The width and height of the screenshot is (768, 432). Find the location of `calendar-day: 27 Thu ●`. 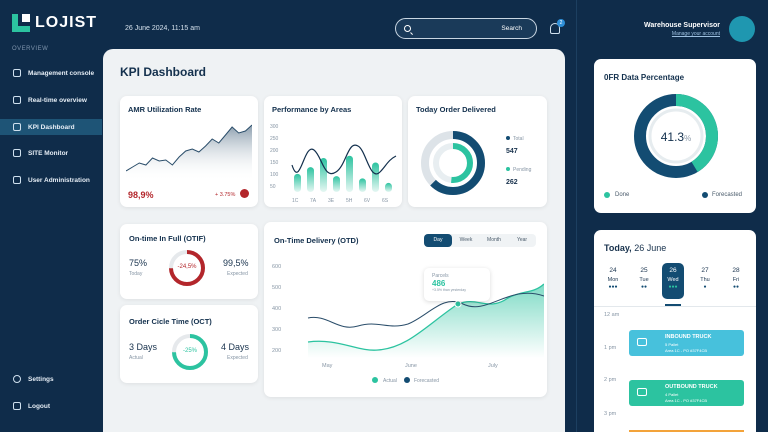

calendar-day: 27 Thu ● is located at coordinates (705, 281).